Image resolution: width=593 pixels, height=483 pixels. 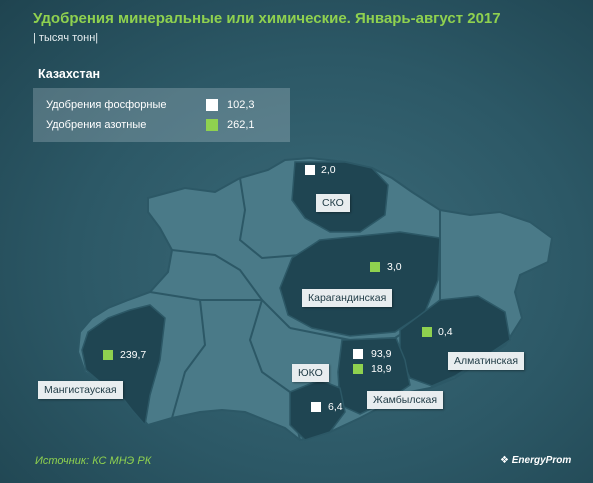 What do you see at coordinates (333, 203) in the screenshot?
I see `sko-label: СКО` at bounding box center [333, 203].